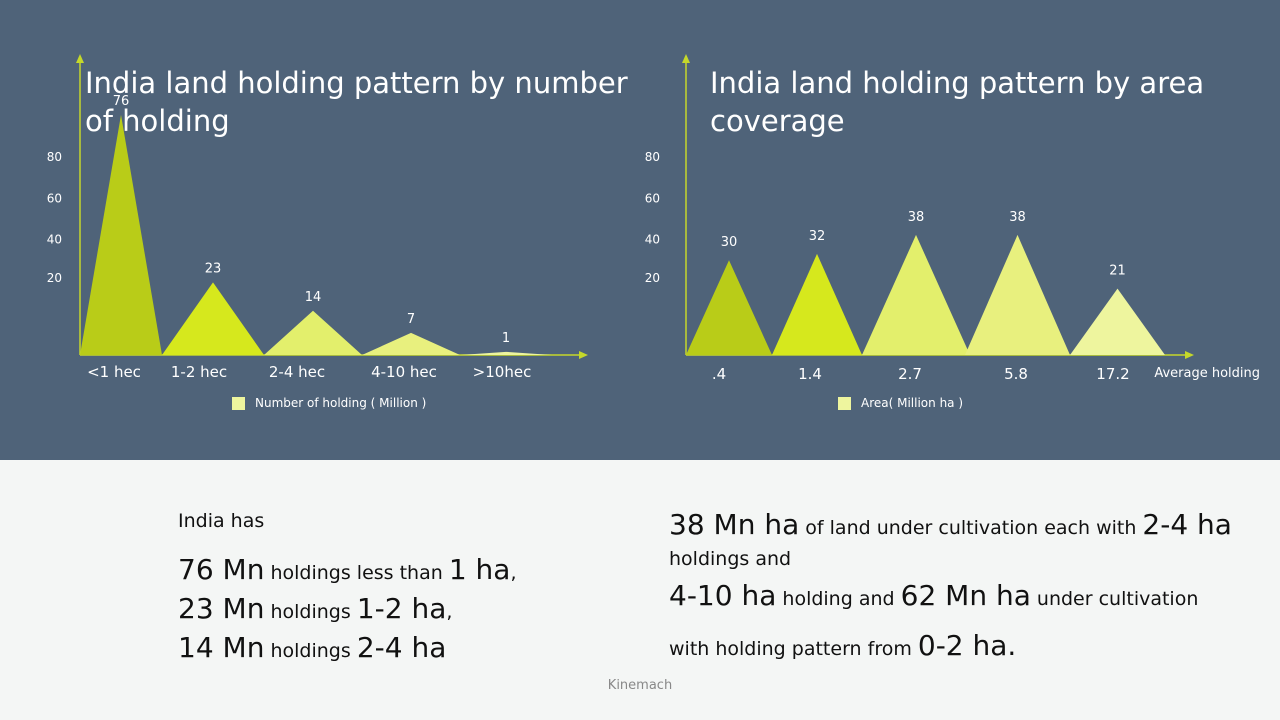 Image resolution: width=1280 pixels, height=720 pixels. Describe the element at coordinates (965, 595) in the screenshot. I see `summary-segment: 62 Mn ha` at that location.